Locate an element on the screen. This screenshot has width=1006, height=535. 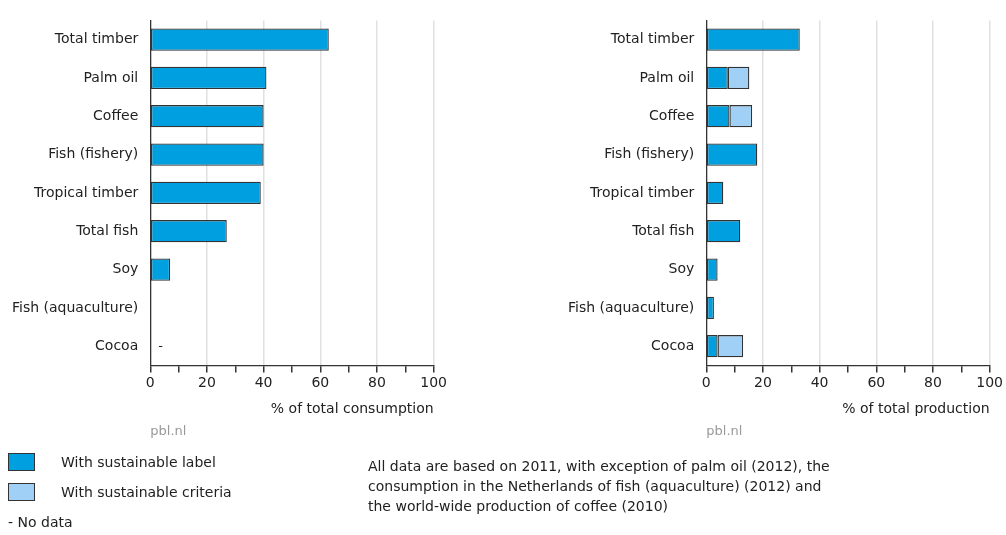
annotation: - is located at coordinates (161, 345).